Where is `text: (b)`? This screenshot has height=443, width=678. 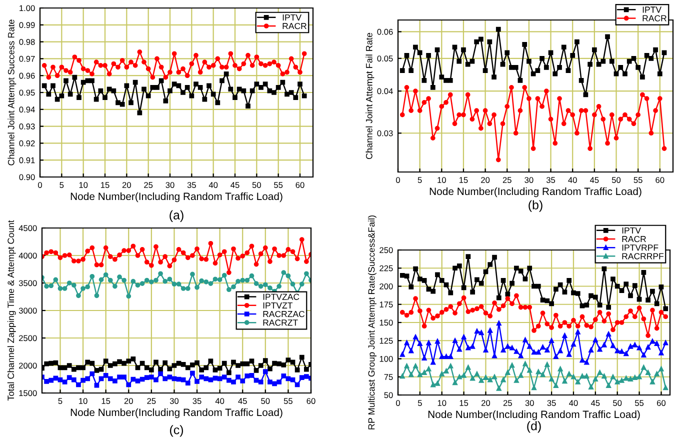 text: (b) is located at coordinates (535, 206).